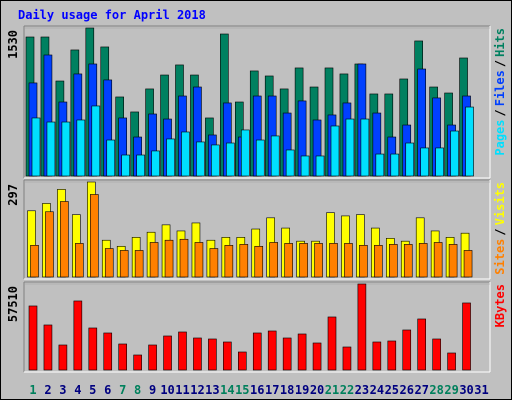  I want to click on y-tick-label: 297, so click(13, 195).